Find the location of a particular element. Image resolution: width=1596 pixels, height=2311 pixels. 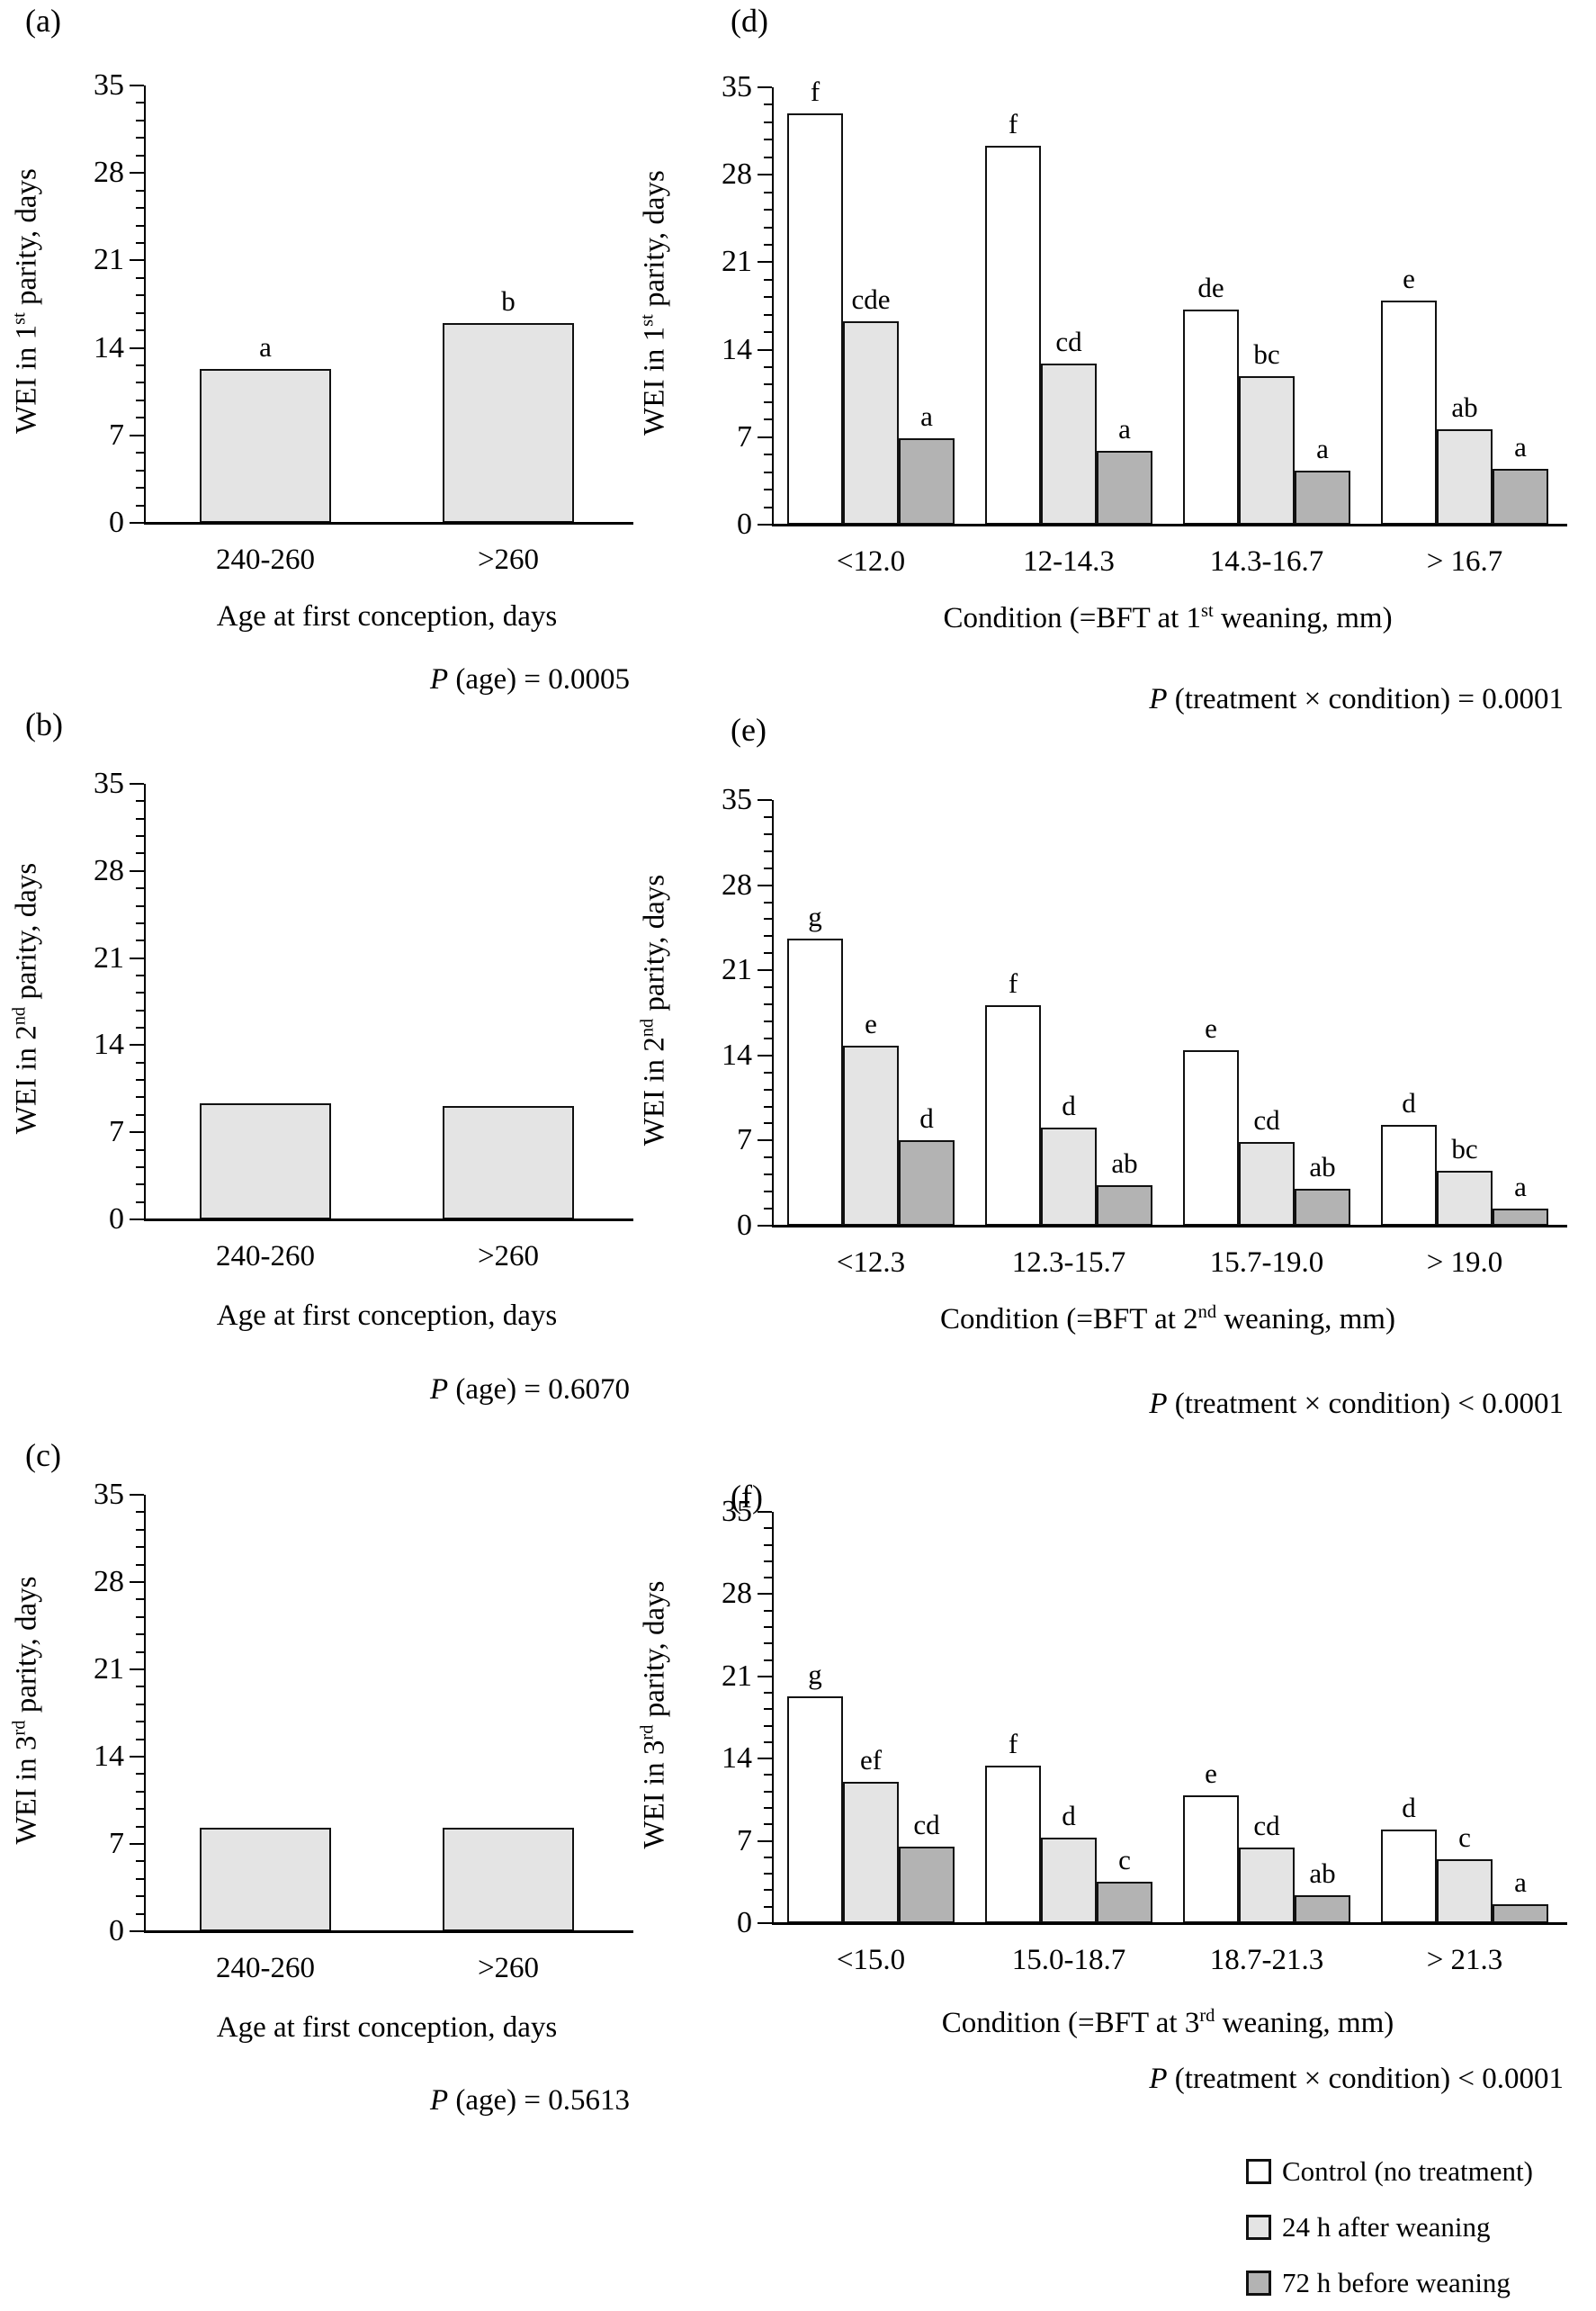

x-category-label: 15.0-18.7 is located at coordinates (1068, 1960).